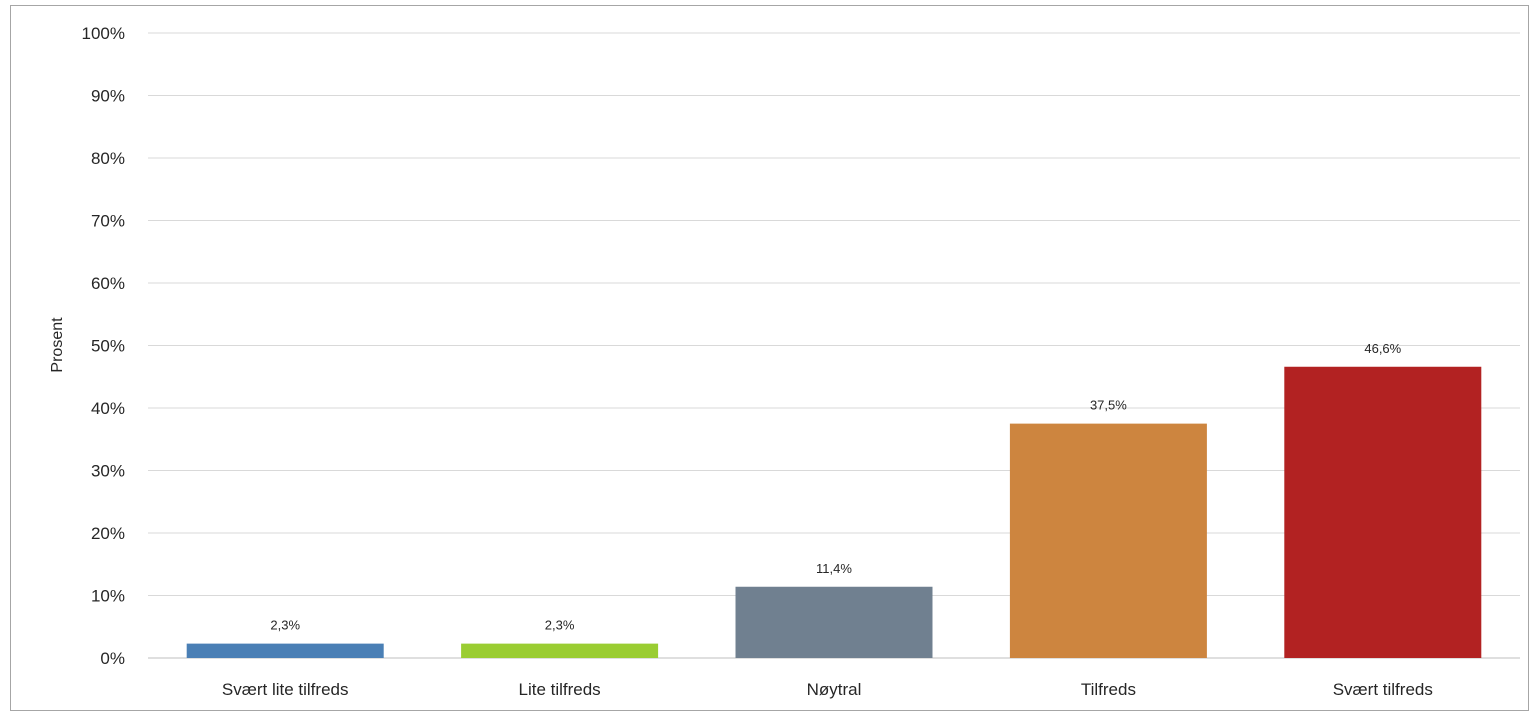 Image resolution: width=1536 pixels, height=714 pixels. What do you see at coordinates (1108, 405) in the screenshot?
I see `data-label: 37,5%` at bounding box center [1108, 405].